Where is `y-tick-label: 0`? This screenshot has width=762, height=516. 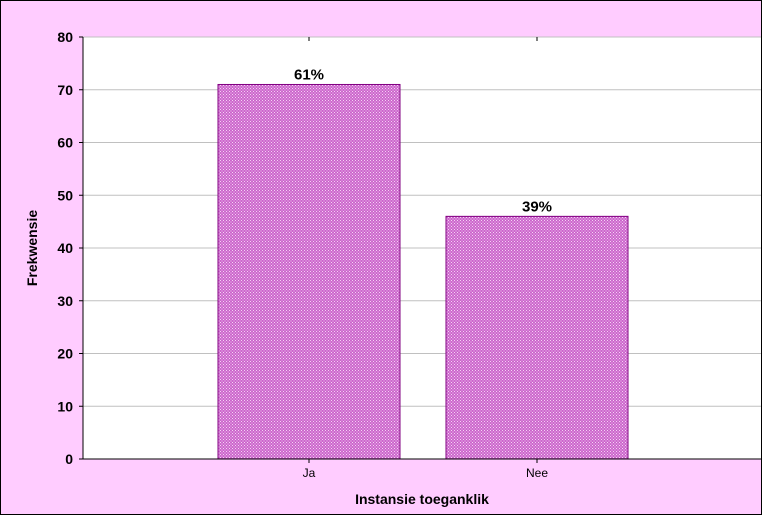
y-tick-label: 0 is located at coordinates (69, 459).